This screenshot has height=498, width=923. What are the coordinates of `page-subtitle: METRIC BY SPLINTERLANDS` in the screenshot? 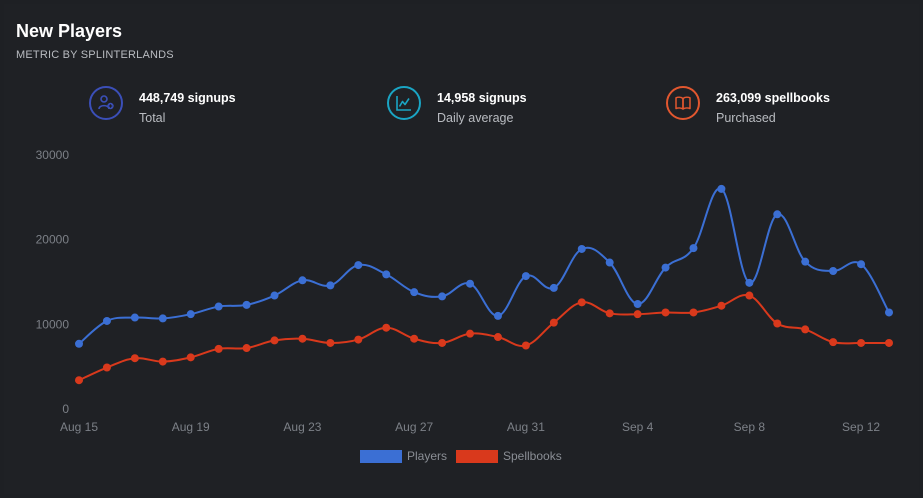 It's located at (95, 55).